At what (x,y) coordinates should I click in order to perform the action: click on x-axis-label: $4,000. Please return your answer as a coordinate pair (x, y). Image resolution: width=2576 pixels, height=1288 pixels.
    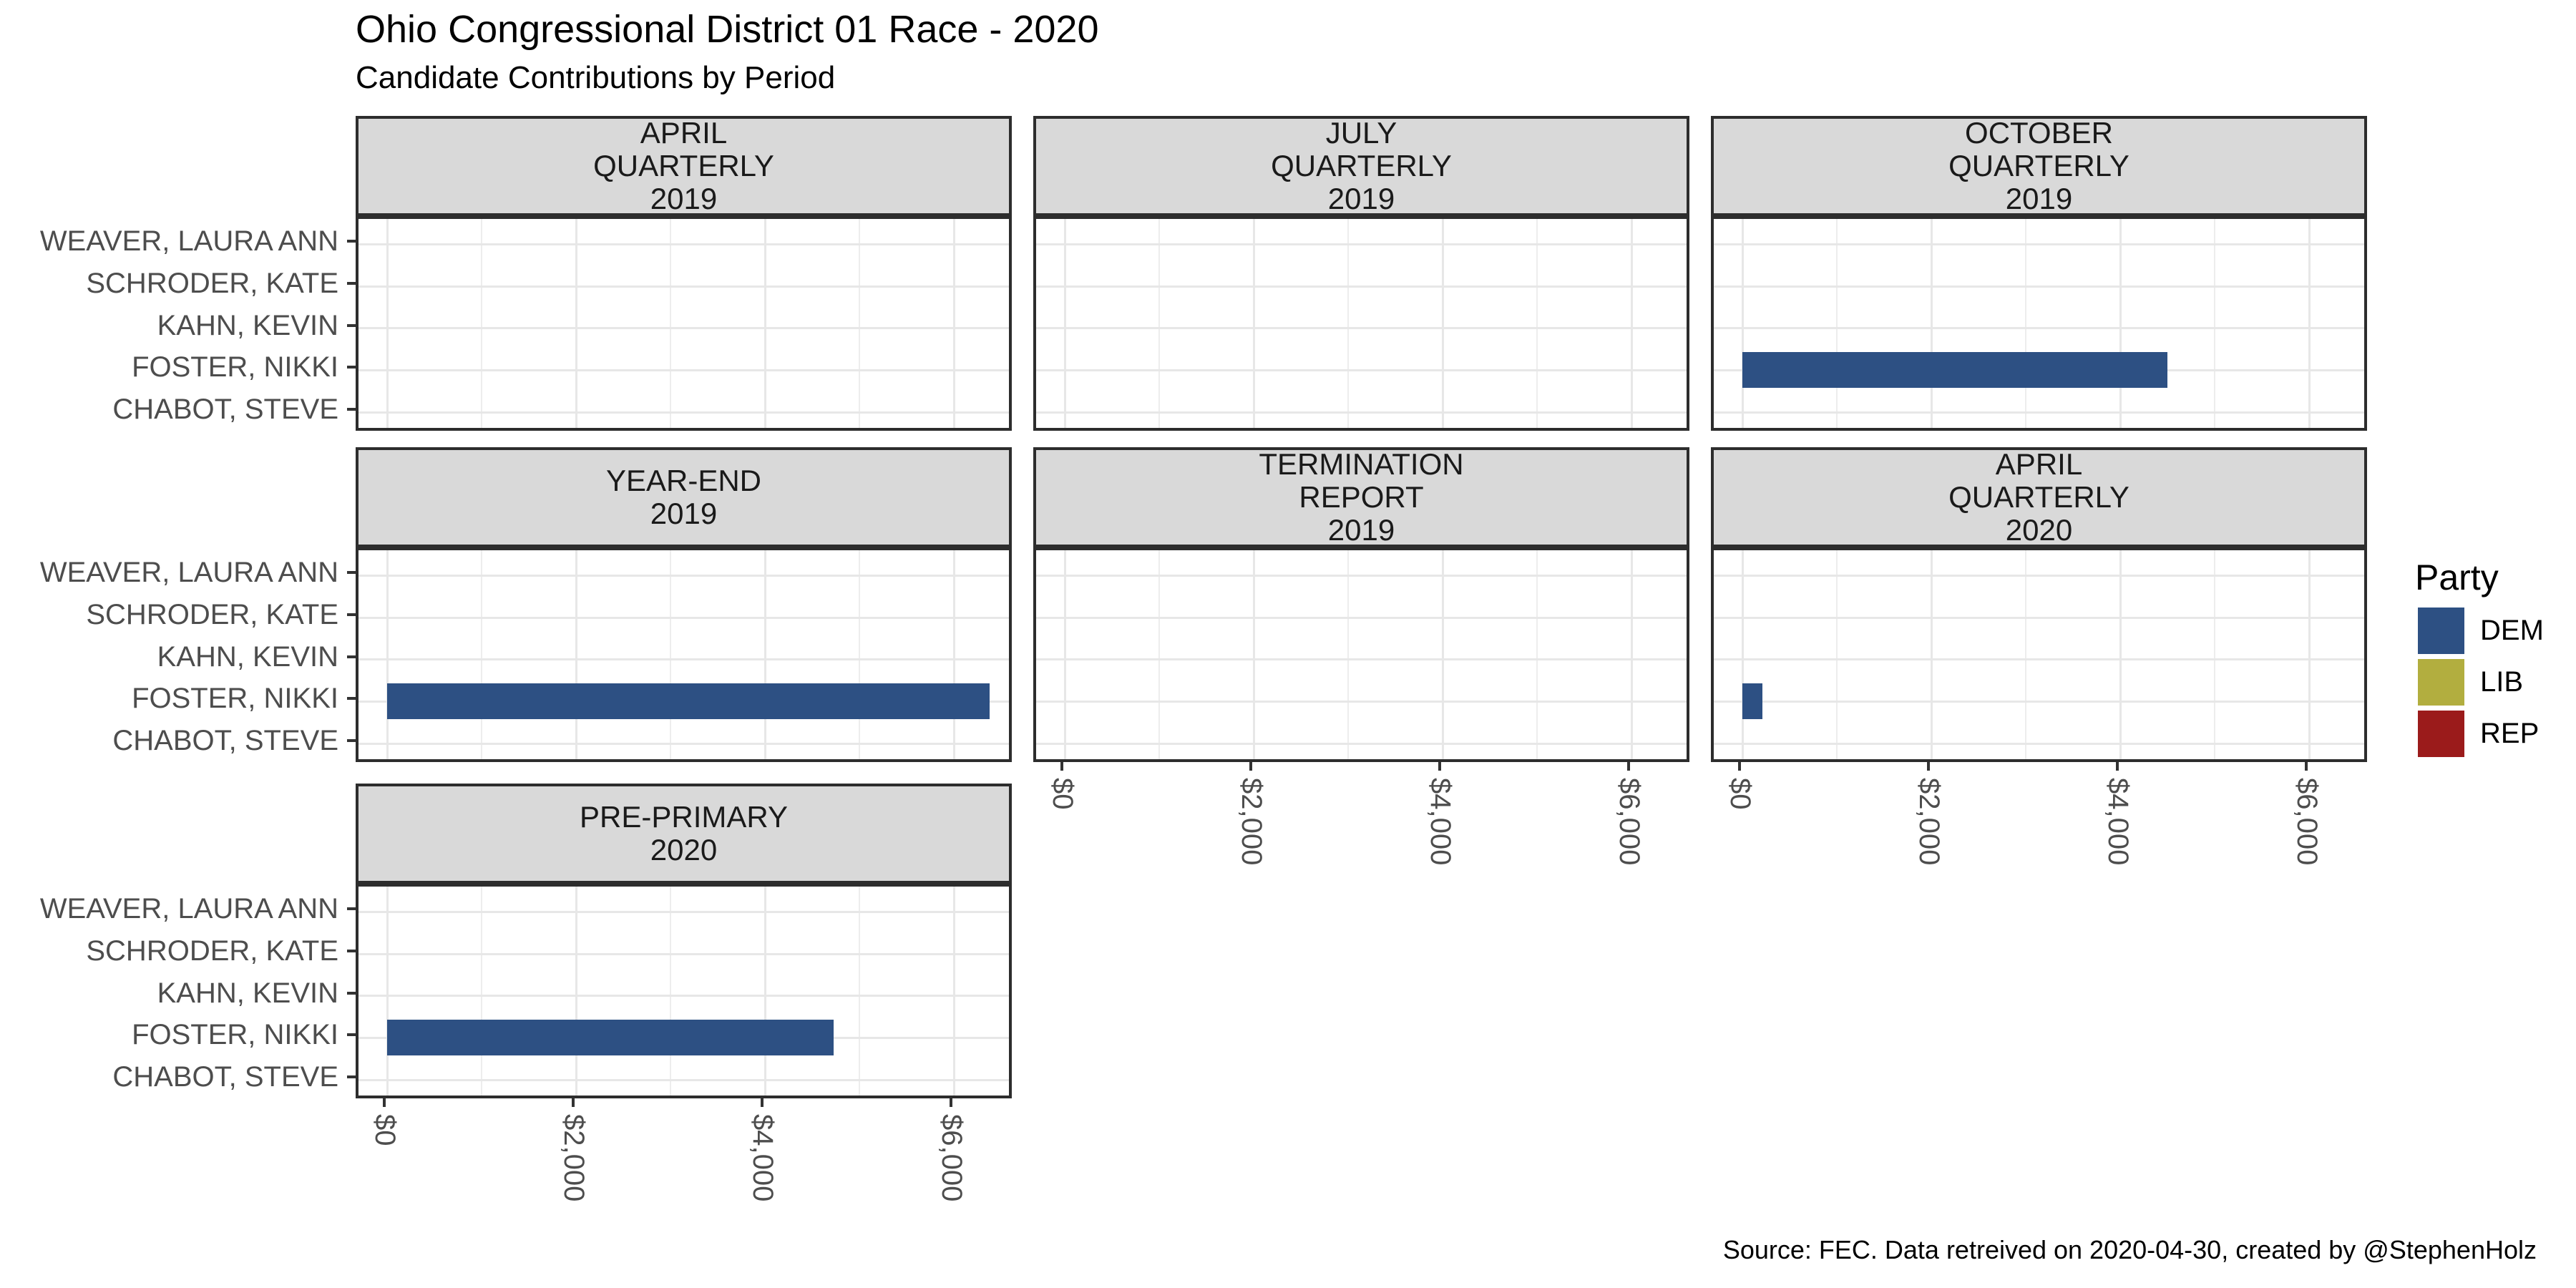
    Looking at the image, I should click on (763, 1158).